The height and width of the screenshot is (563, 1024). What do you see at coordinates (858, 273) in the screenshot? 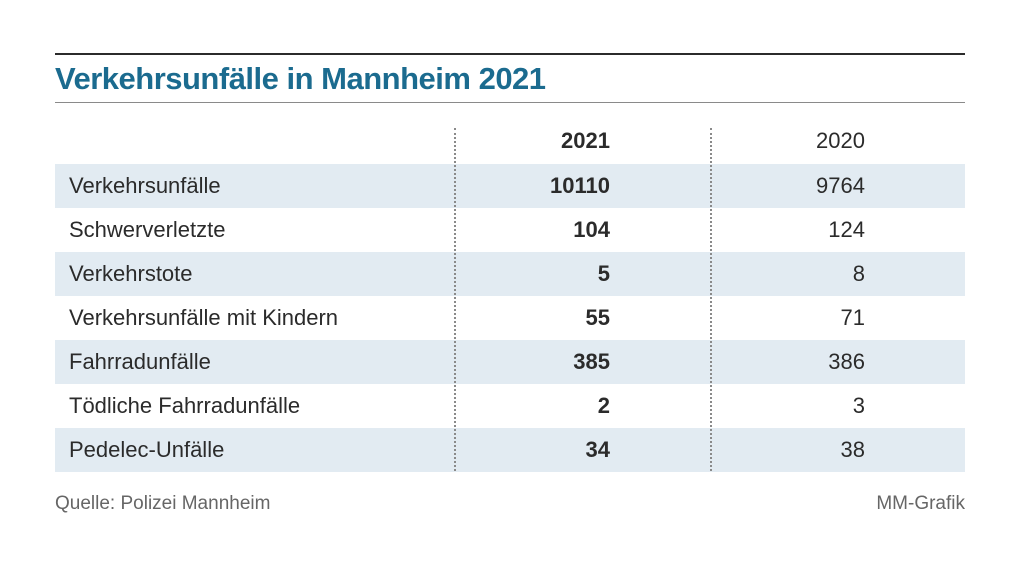
I see `value-2020: 8` at bounding box center [858, 273].